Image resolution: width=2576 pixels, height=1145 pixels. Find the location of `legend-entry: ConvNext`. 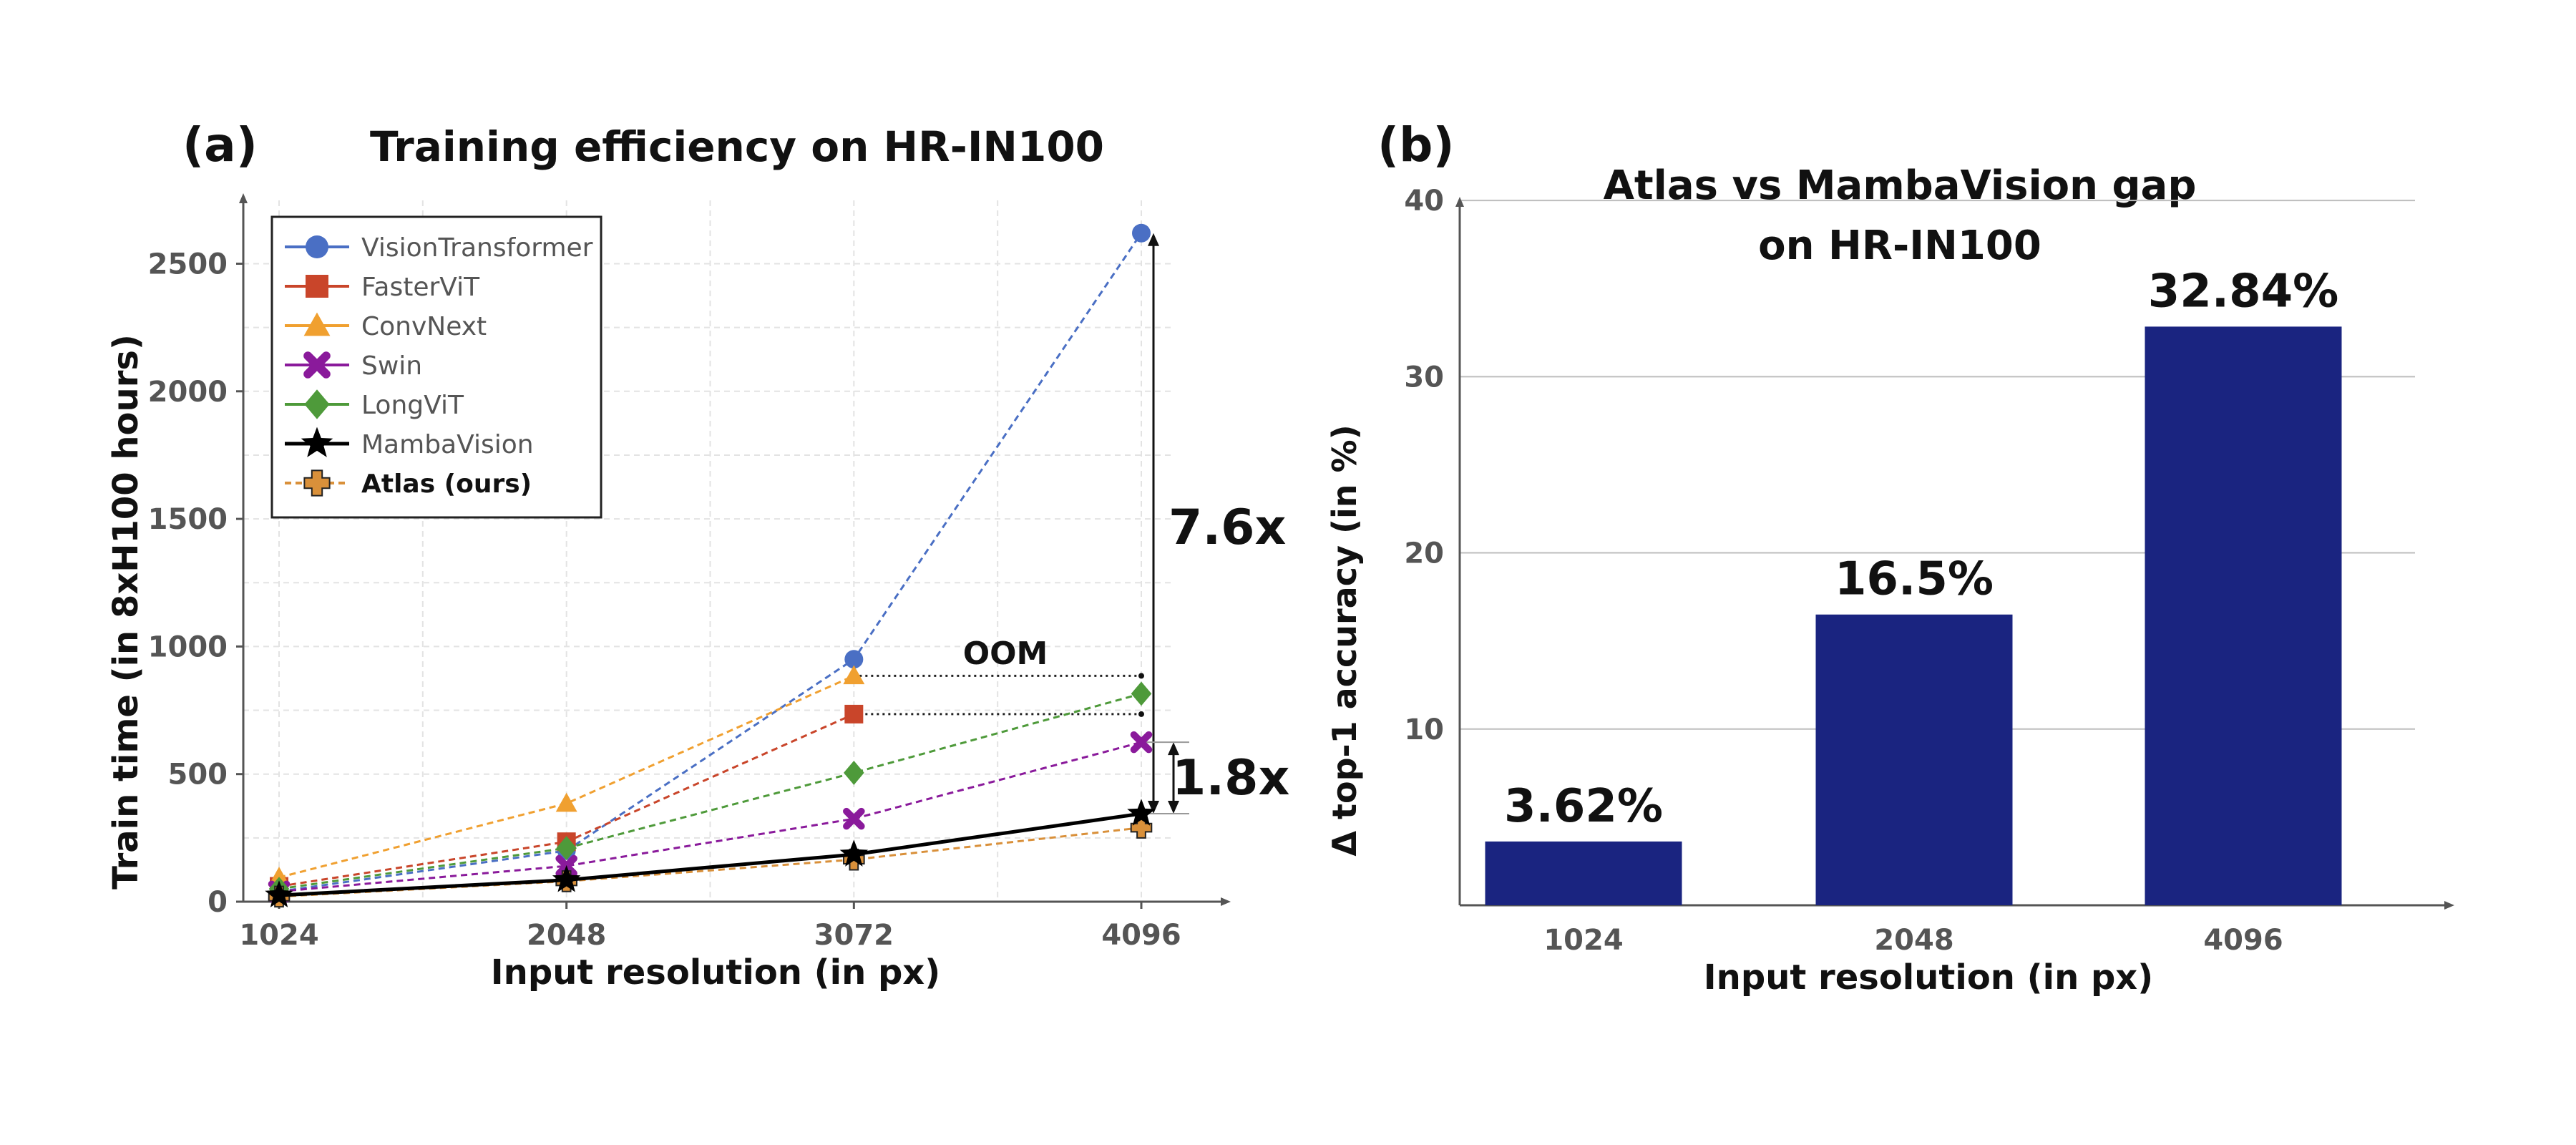

legend-entry: ConvNext is located at coordinates (386, 326).